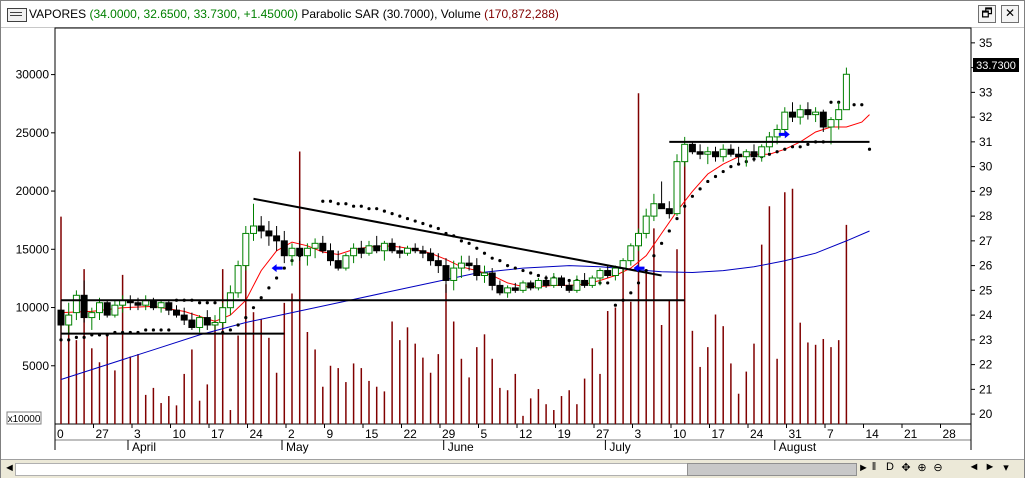  Describe the element at coordinates (291, 434) in the screenshot. I see `date-tick-label: 2` at that location.